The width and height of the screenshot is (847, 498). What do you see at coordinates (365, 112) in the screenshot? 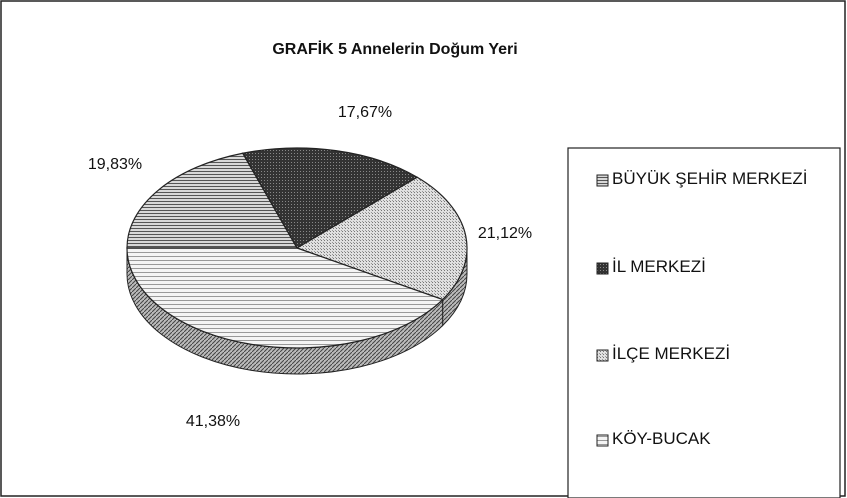
I see `data-label: 17,67%` at bounding box center [365, 112].